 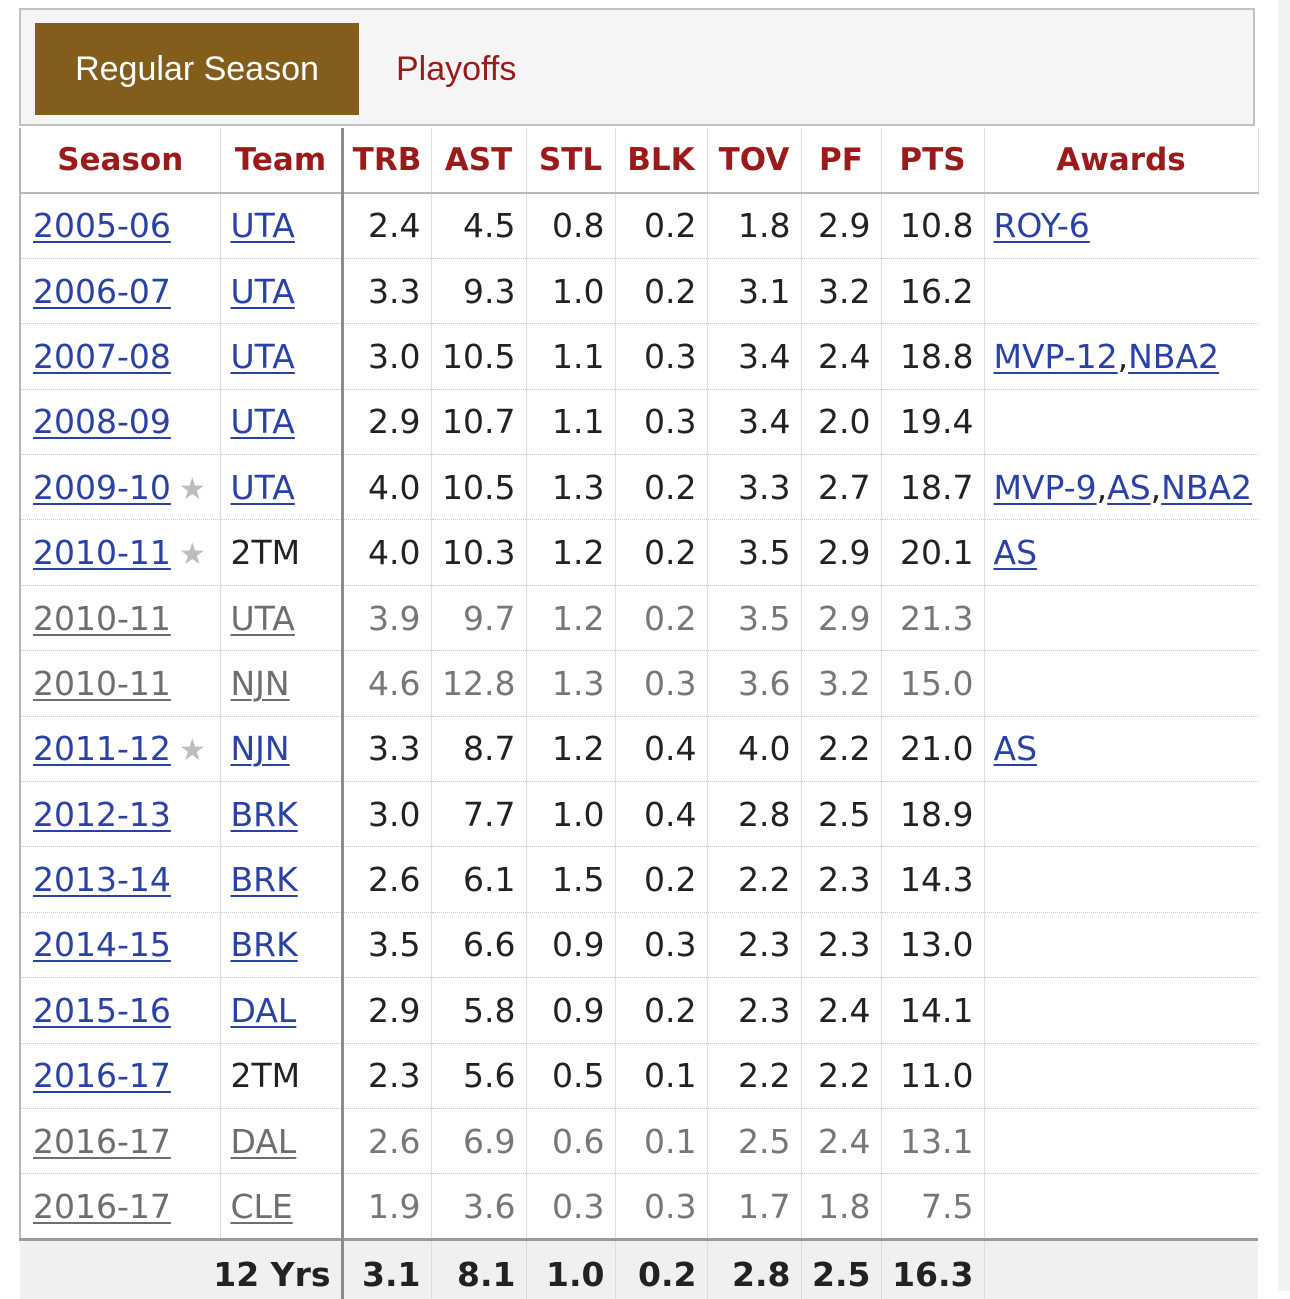 I want to click on season-link: 2008-09, so click(x=102, y=422).